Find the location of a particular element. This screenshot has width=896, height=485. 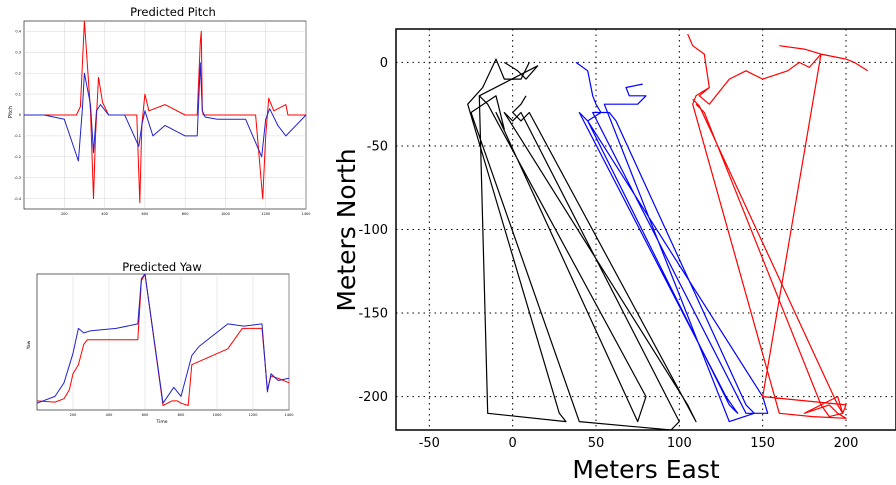

yaw-xlabel: Time is located at coordinates (161, 422).